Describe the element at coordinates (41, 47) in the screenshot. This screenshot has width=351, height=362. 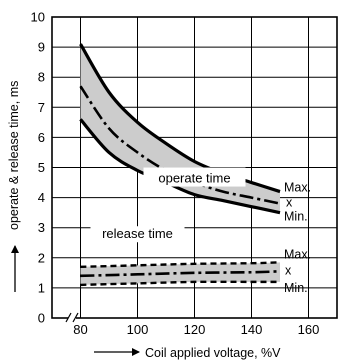
I see `y-tick-label: 9` at that location.